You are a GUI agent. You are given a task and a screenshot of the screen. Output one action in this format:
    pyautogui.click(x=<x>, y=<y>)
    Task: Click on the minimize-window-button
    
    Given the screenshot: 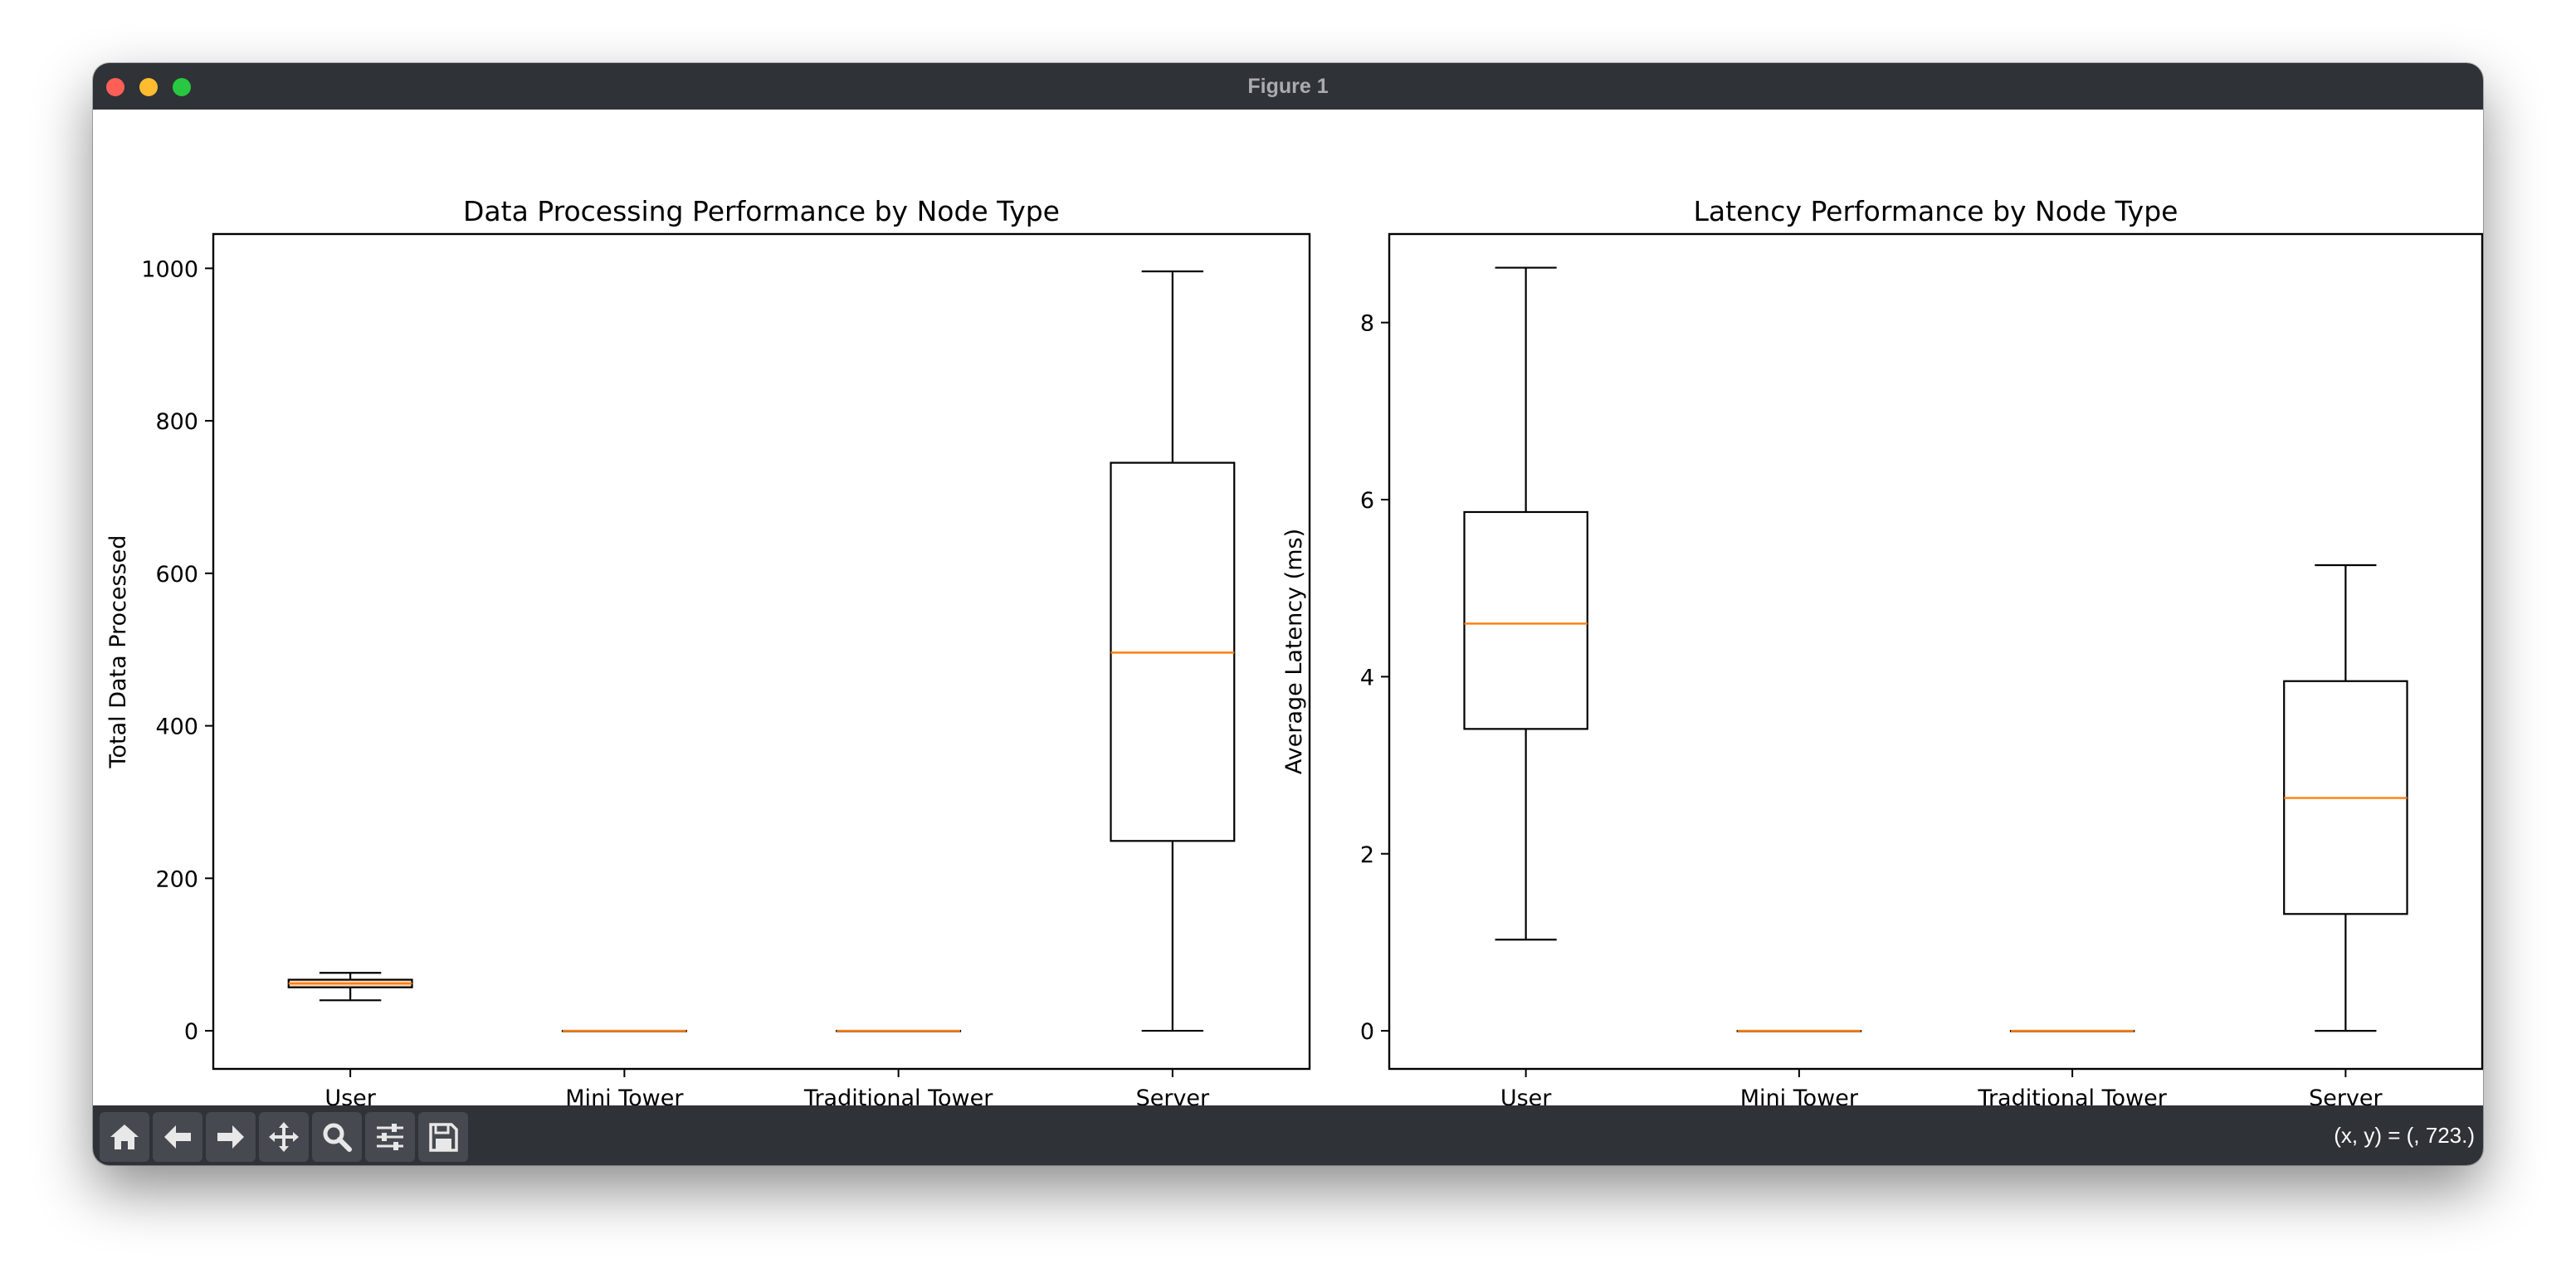 What is the action you would take?
    pyautogui.click(x=149, y=87)
    